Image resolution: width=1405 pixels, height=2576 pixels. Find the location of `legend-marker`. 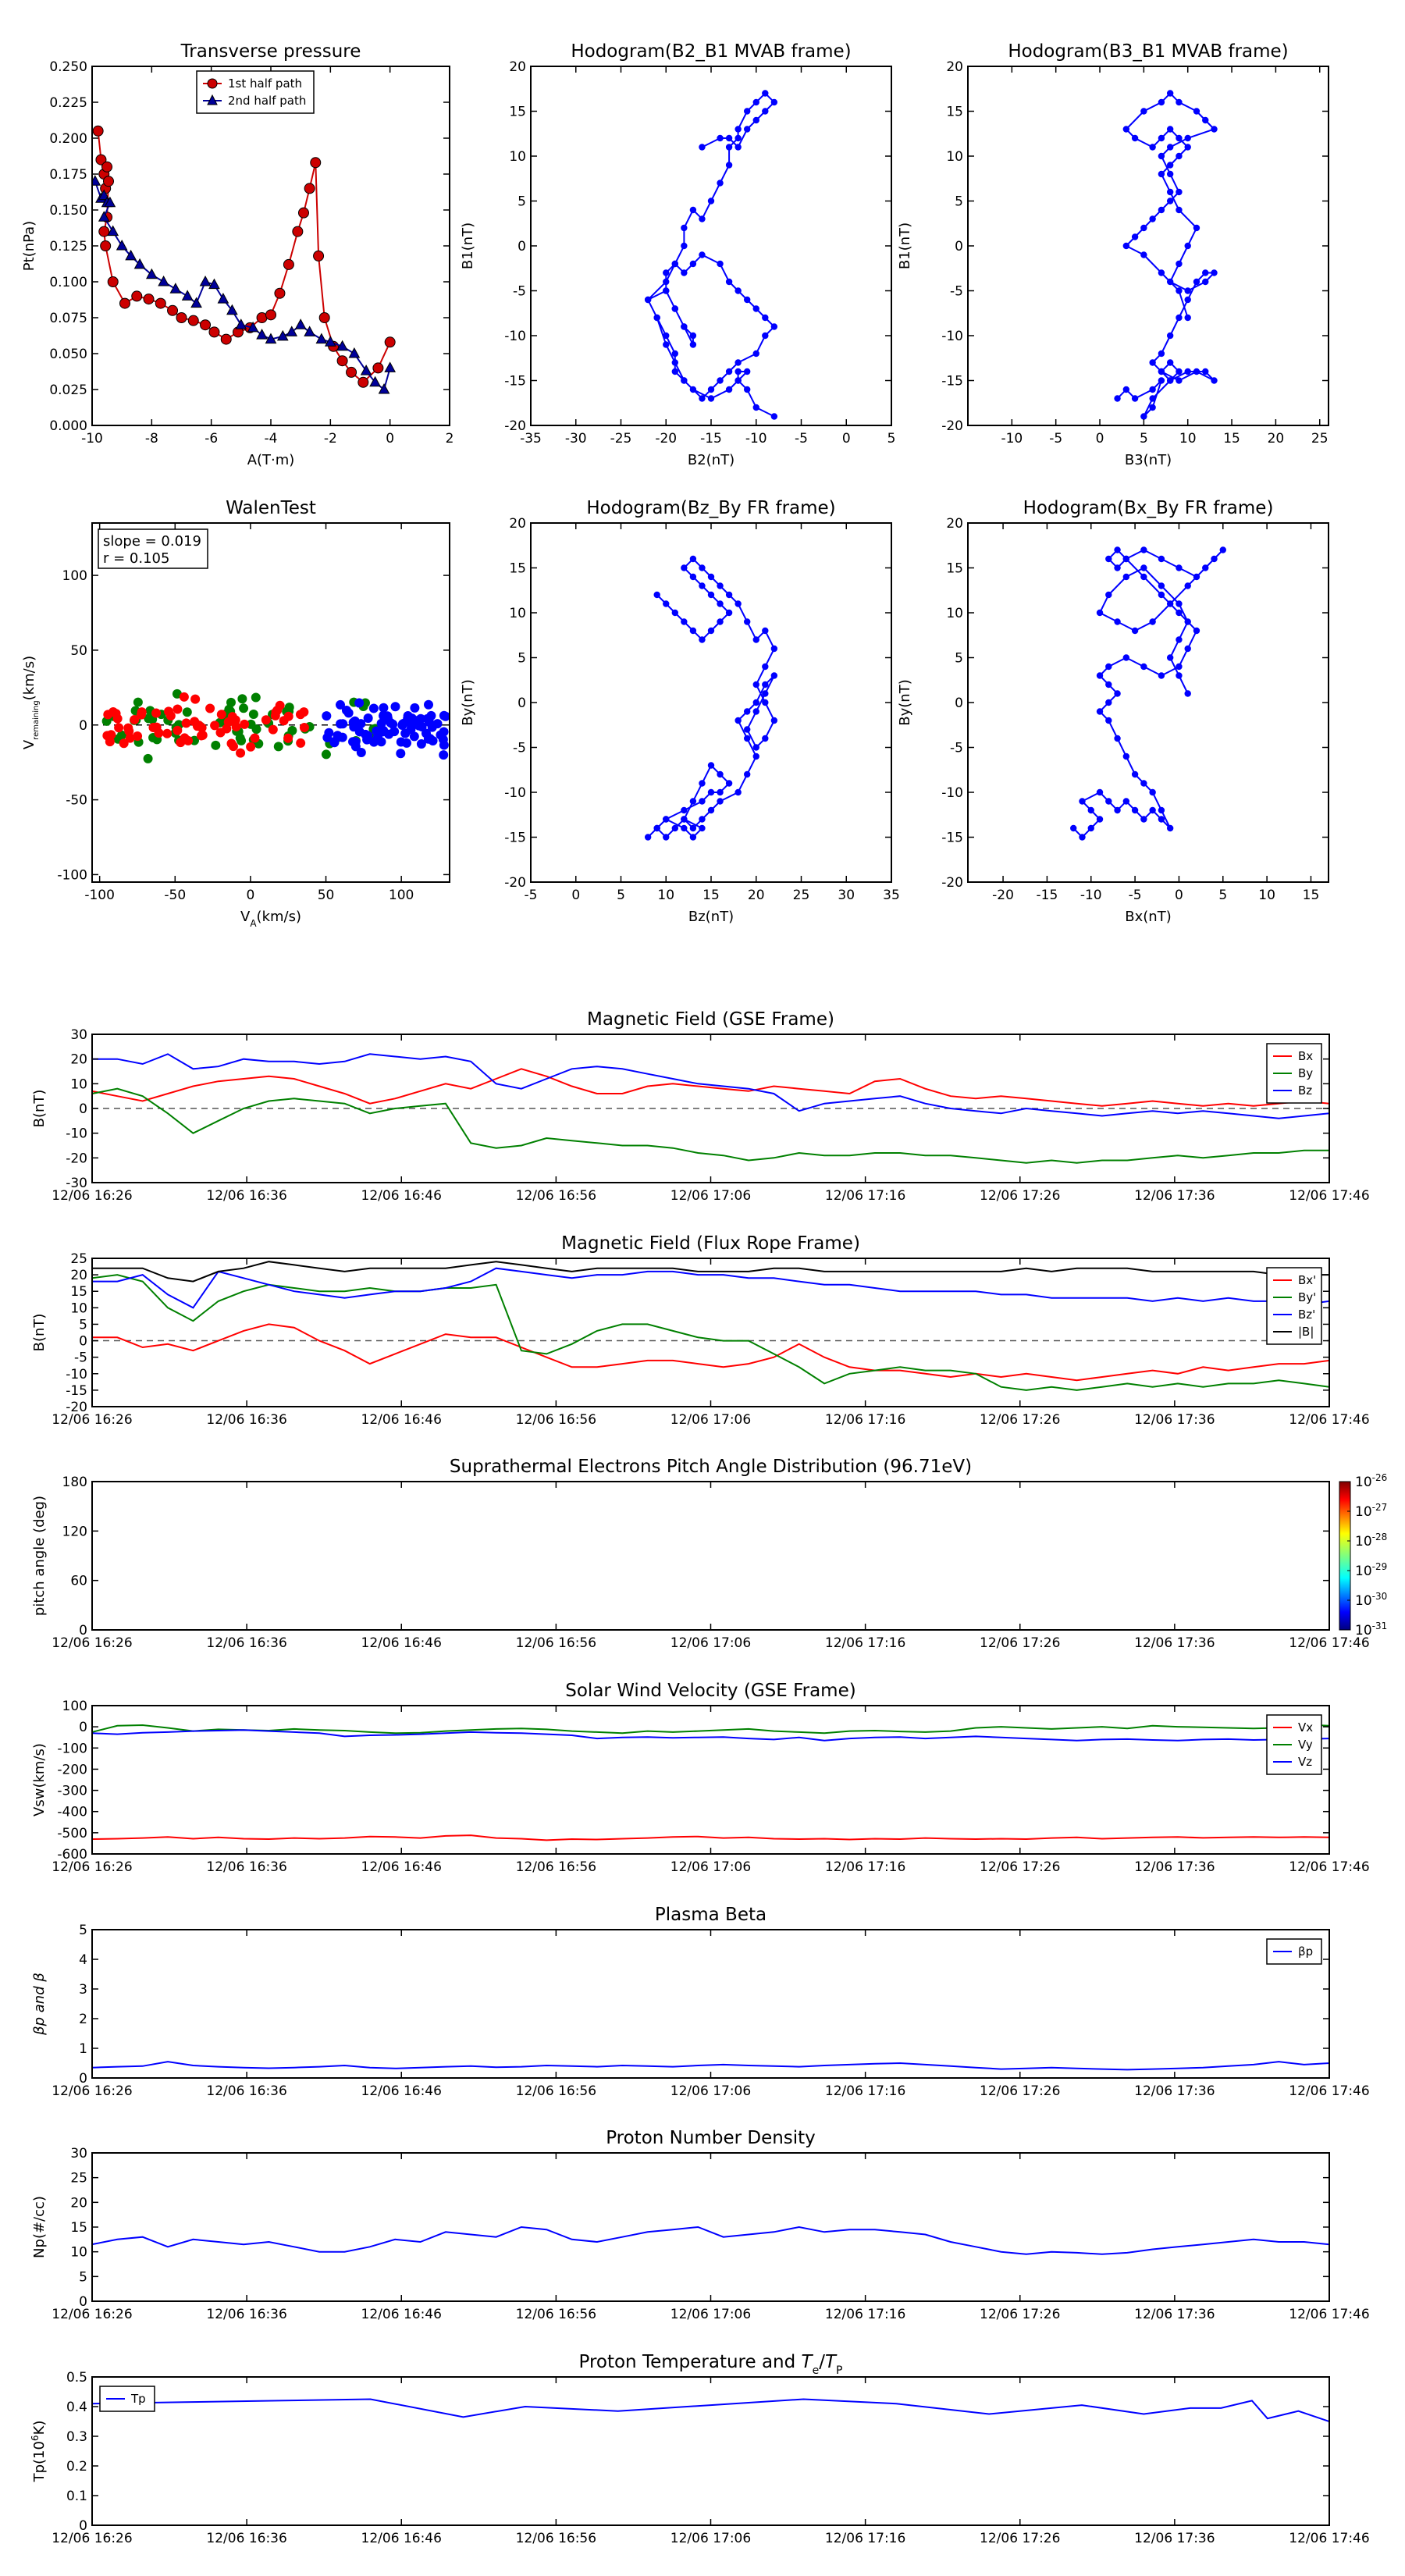

legend-marker is located at coordinates (212, 83).